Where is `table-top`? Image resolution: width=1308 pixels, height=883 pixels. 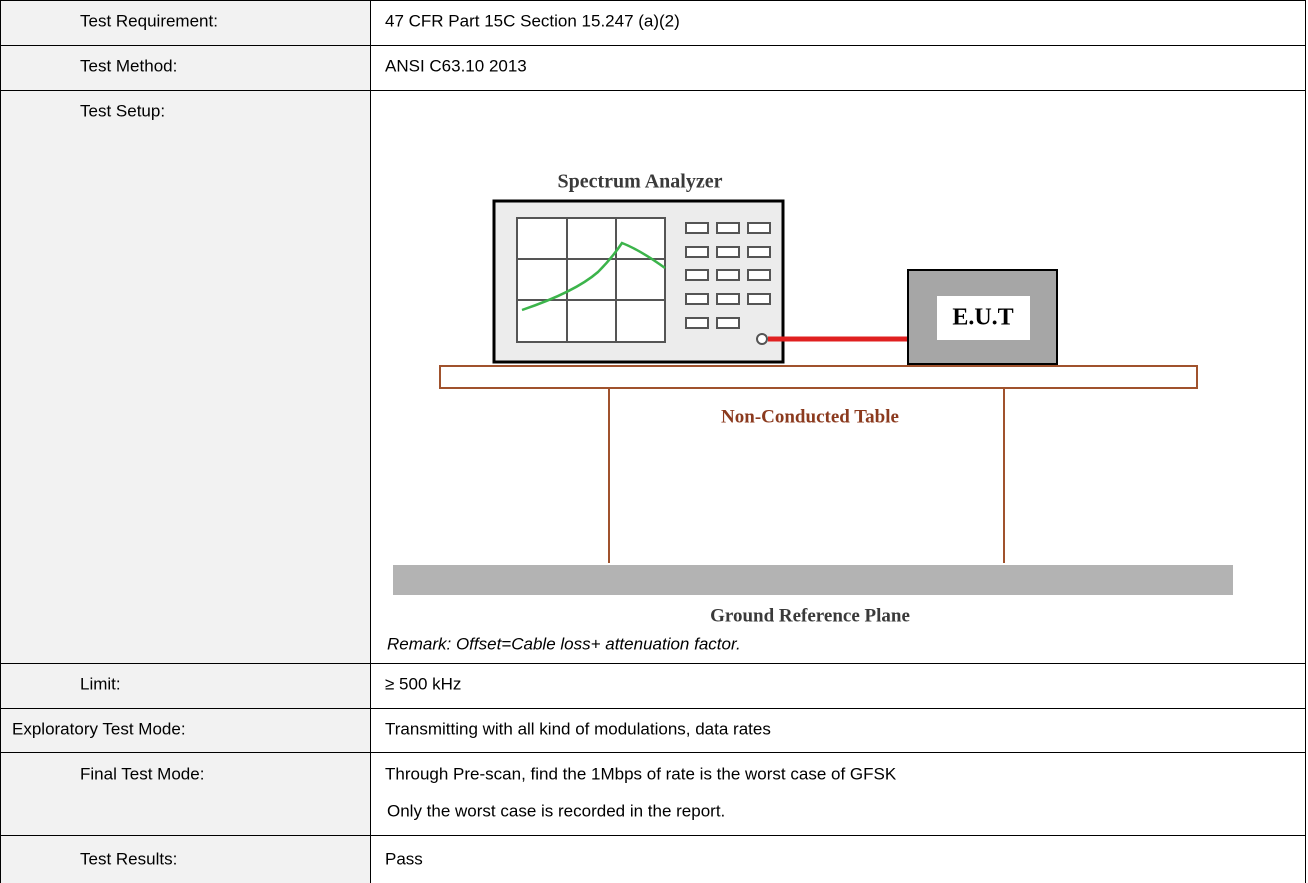 table-top is located at coordinates (818, 377).